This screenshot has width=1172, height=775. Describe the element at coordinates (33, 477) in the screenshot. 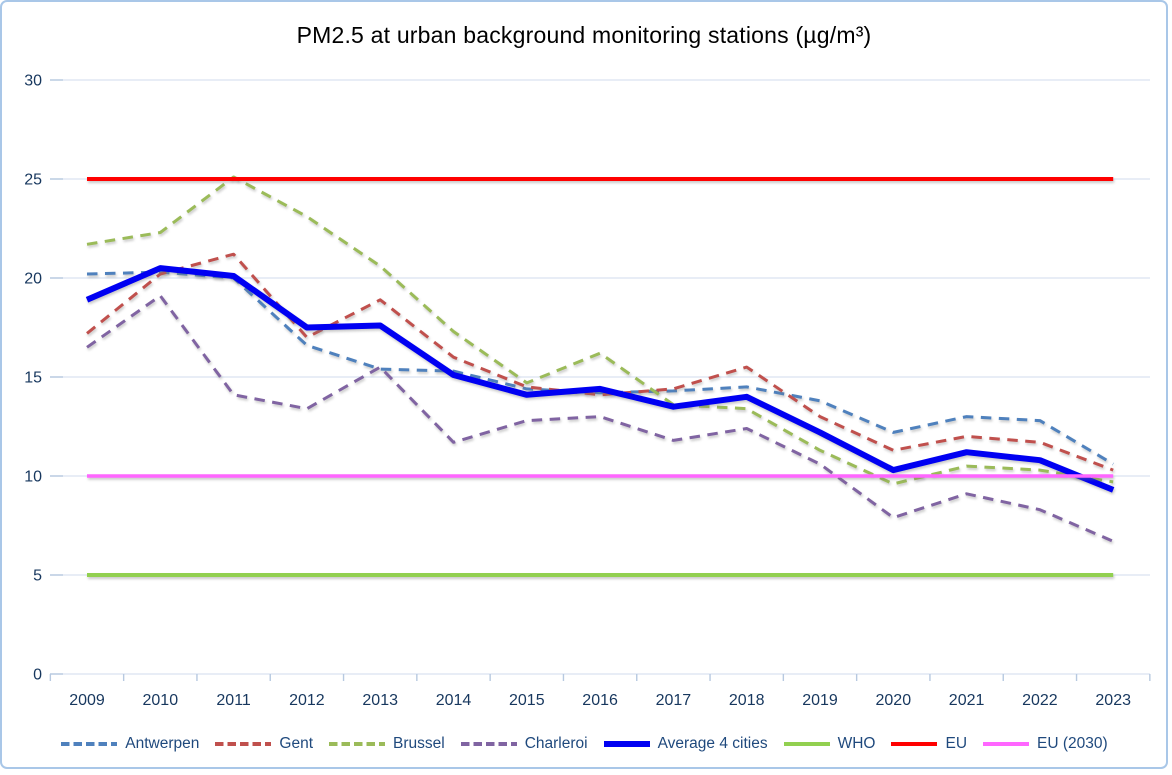

I see `y-tick-label-10: 10` at that location.